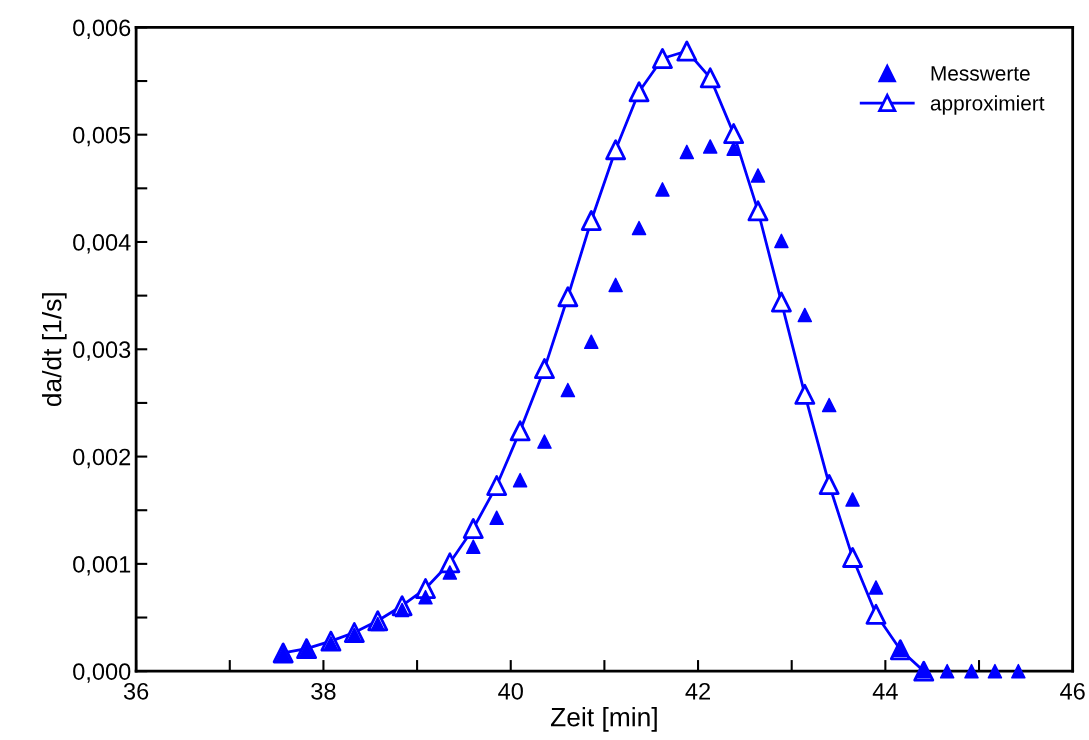  Describe the element at coordinates (603, 719) in the screenshot. I see `x-axis-title: Zeit [min]` at that location.